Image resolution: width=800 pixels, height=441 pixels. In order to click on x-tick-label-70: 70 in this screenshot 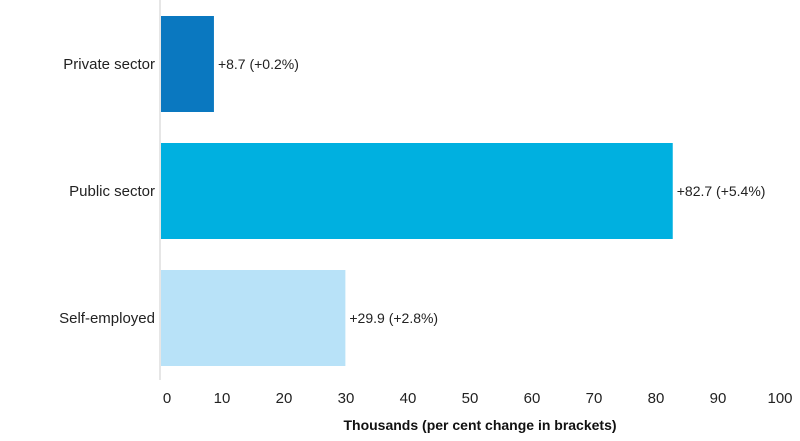, I will do `click(594, 398)`.